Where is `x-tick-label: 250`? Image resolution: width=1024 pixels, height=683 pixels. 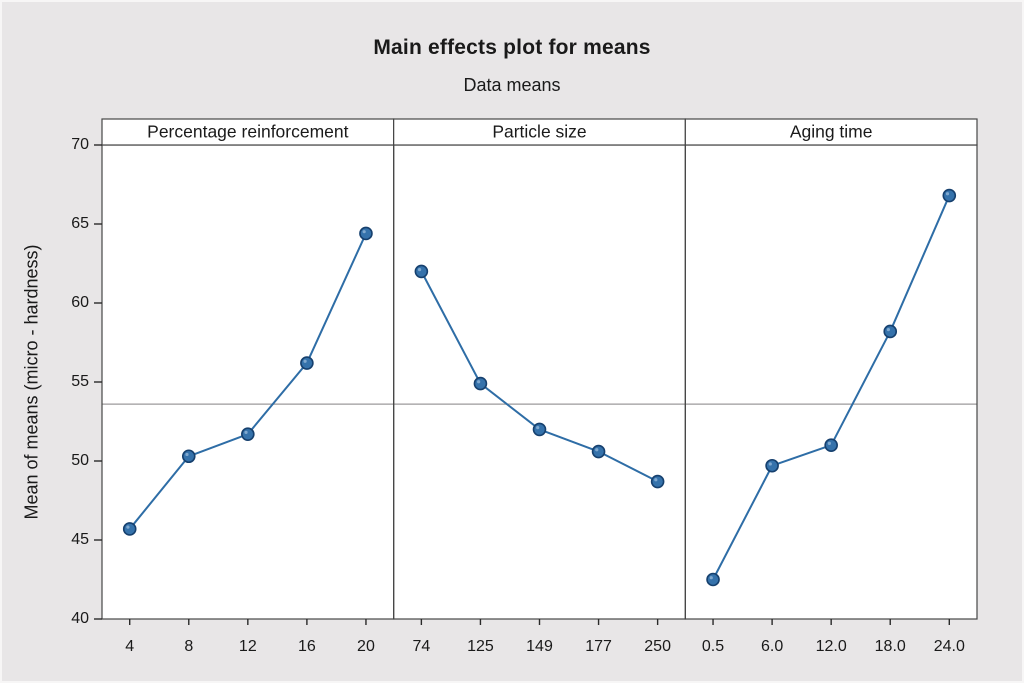
x-tick-label: 250 is located at coordinates (657, 646).